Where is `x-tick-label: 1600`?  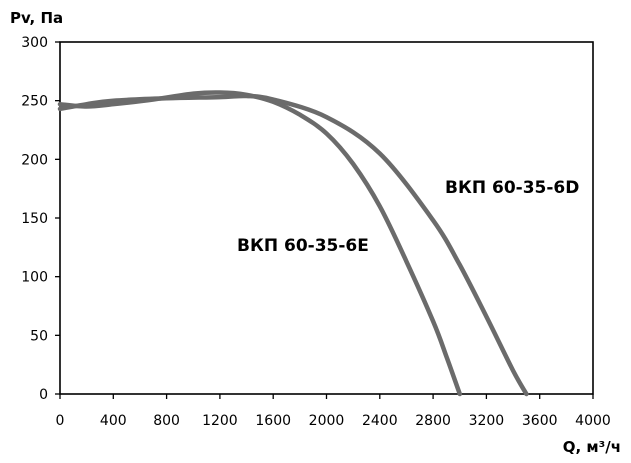
x-tick-label: 1600 is located at coordinates (273, 421).